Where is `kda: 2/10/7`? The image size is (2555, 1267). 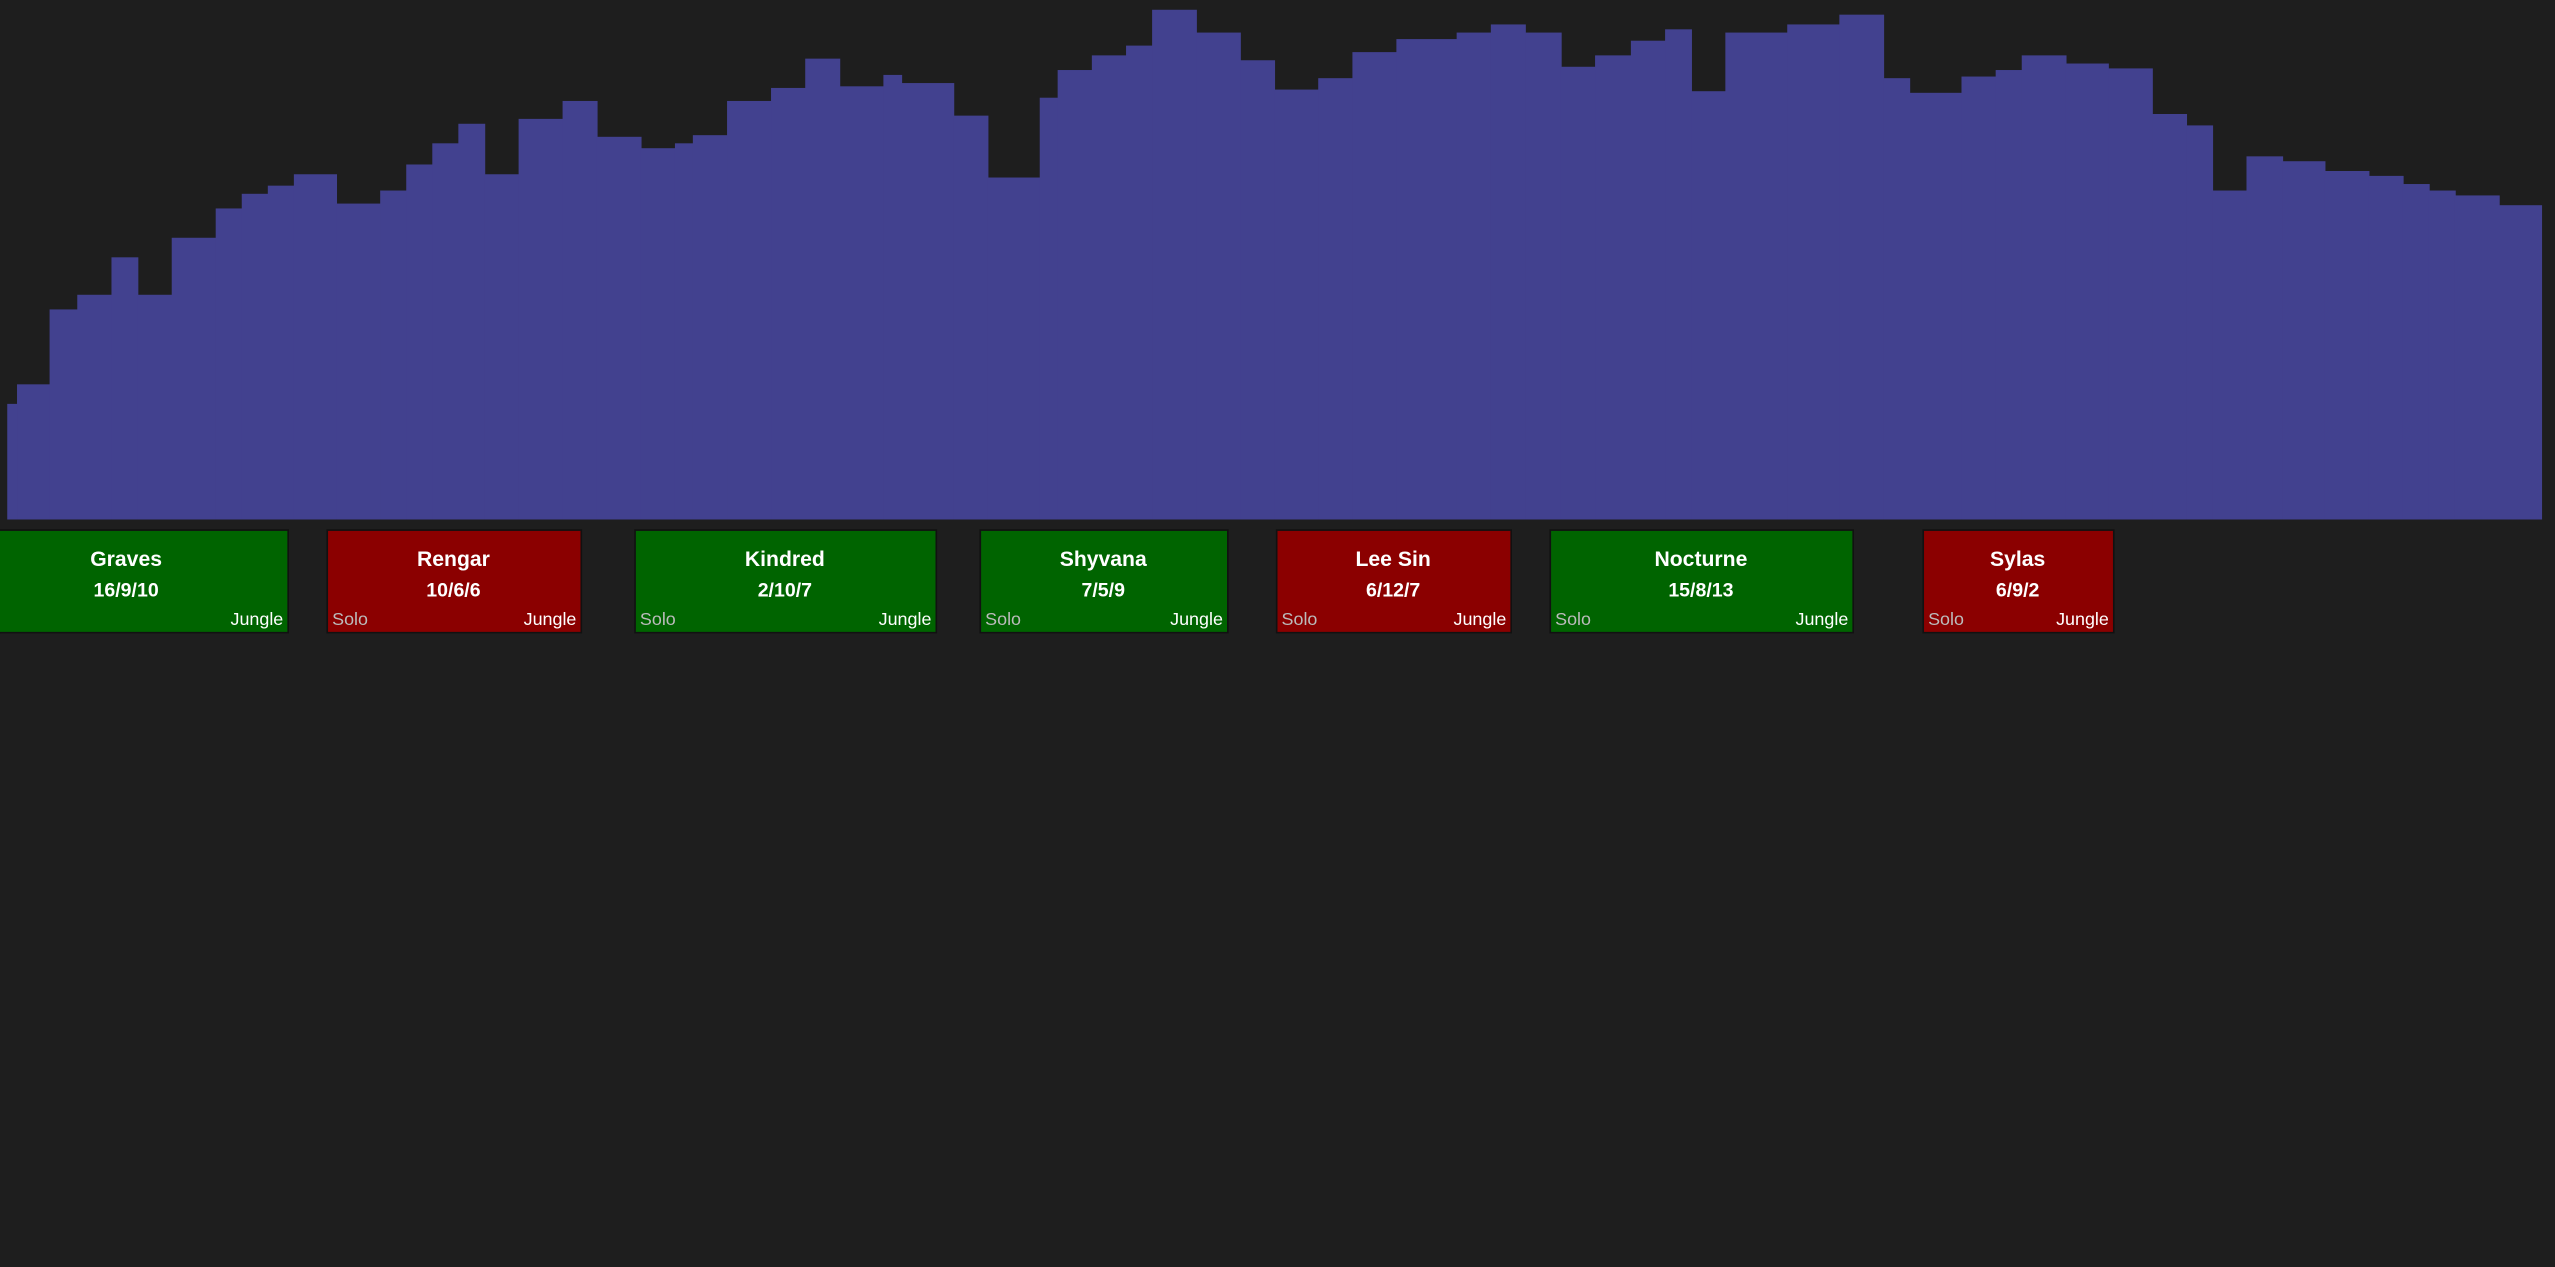 kda: 2/10/7 is located at coordinates (785, 590).